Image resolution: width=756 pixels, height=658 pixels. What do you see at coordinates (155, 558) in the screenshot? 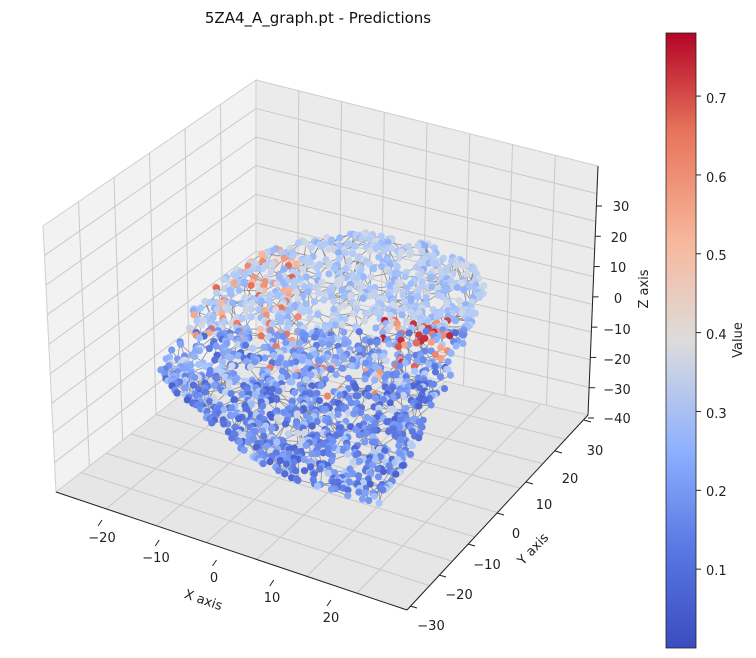
I see `x-tick-label: −10` at bounding box center [155, 558].